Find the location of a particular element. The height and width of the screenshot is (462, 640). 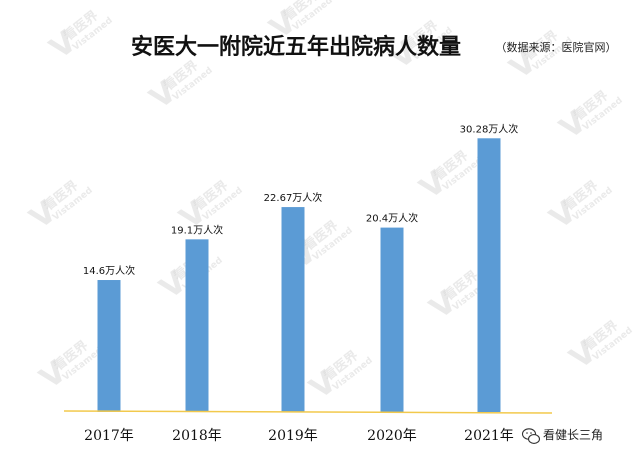

data-label-0: 14.6万人次 is located at coordinates (109, 270).